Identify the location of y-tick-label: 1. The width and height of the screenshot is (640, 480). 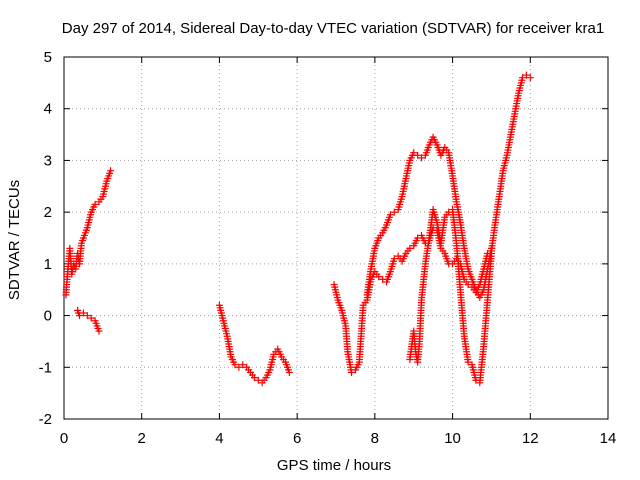
(48, 264).